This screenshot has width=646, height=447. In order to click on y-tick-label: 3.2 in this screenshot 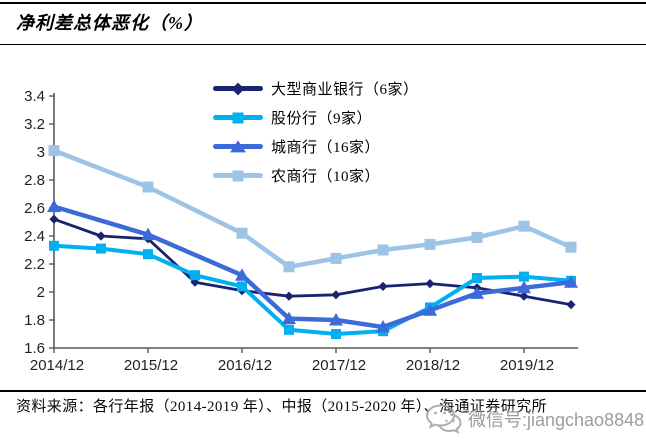, I will do `click(34, 124)`.